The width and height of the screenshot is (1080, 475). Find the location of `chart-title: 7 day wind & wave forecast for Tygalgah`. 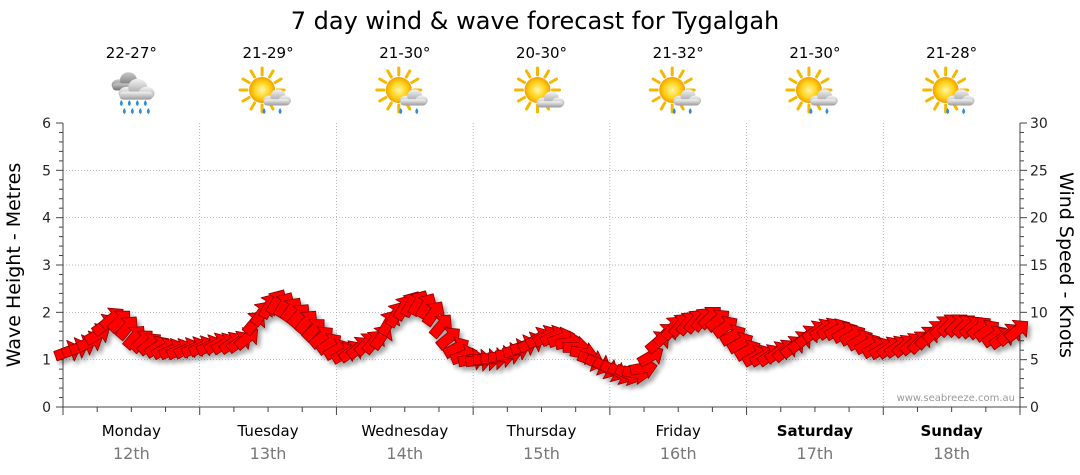

chart-title: 7 day wind & wave forecast for Tygalgah is located at coordinates (535, 21).